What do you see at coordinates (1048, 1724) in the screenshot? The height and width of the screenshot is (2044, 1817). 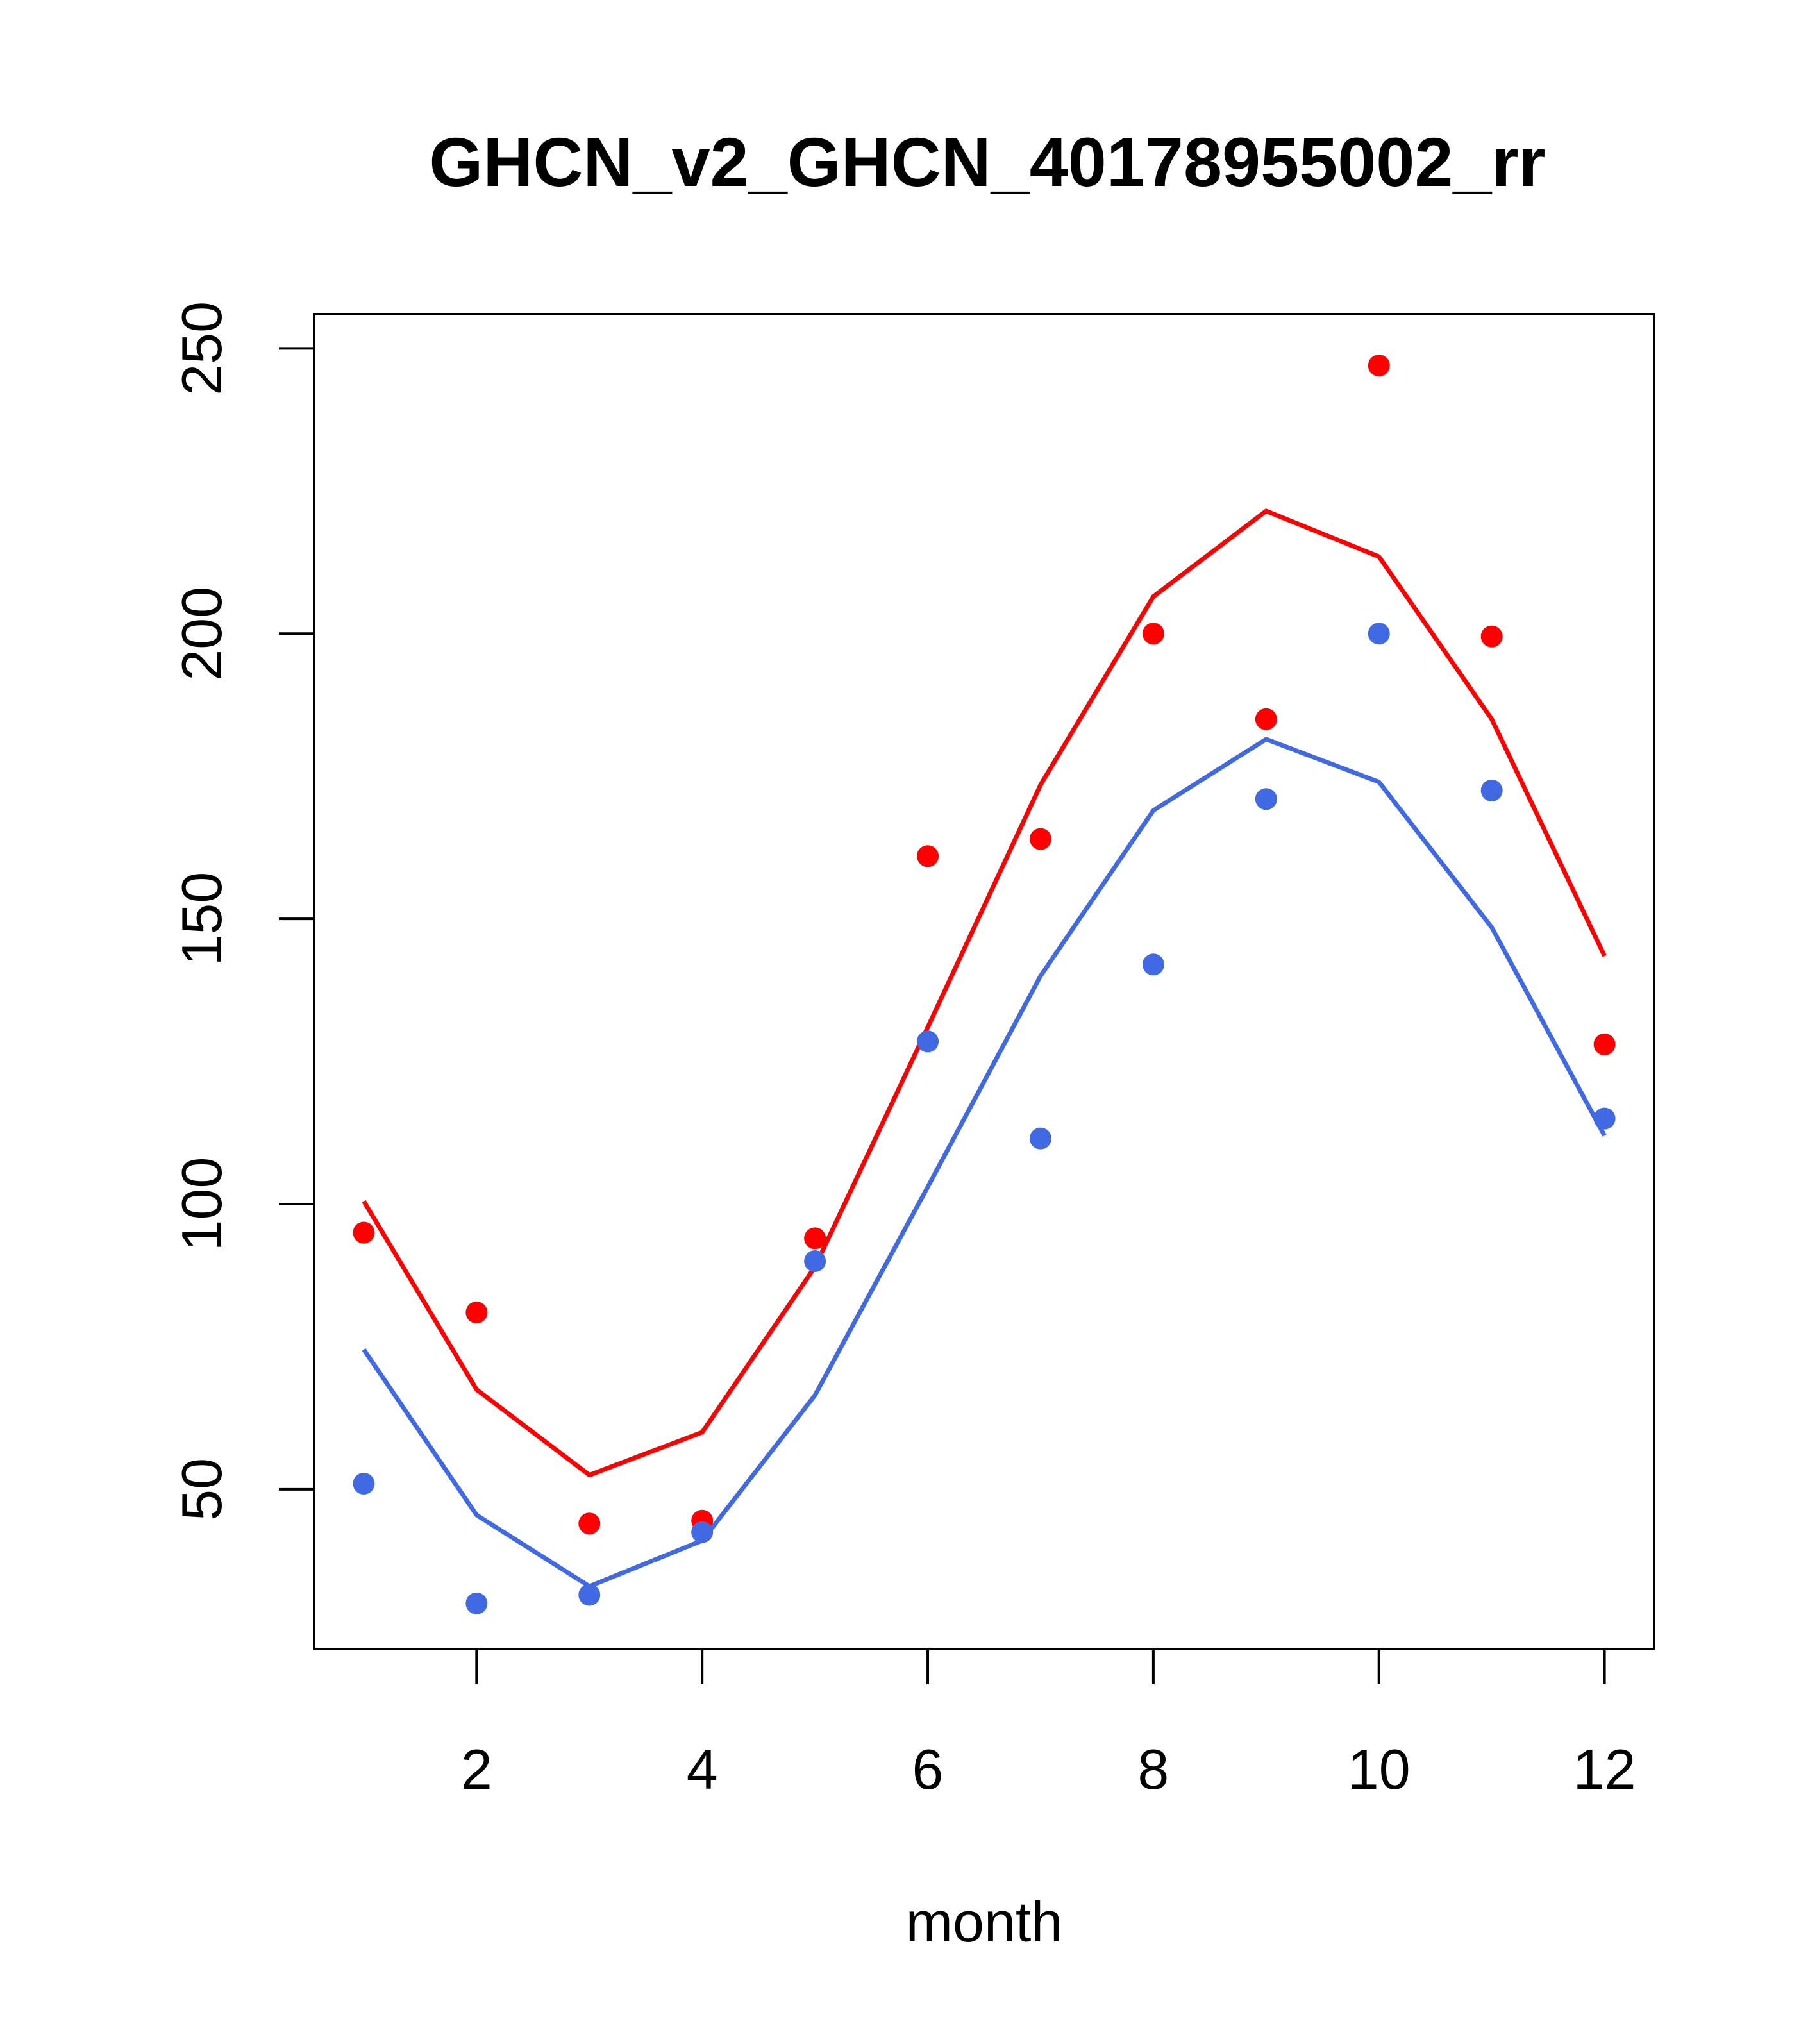 I see `x-axis: 2 4 6 8 10 12` at bounding box center [1048, 1724].